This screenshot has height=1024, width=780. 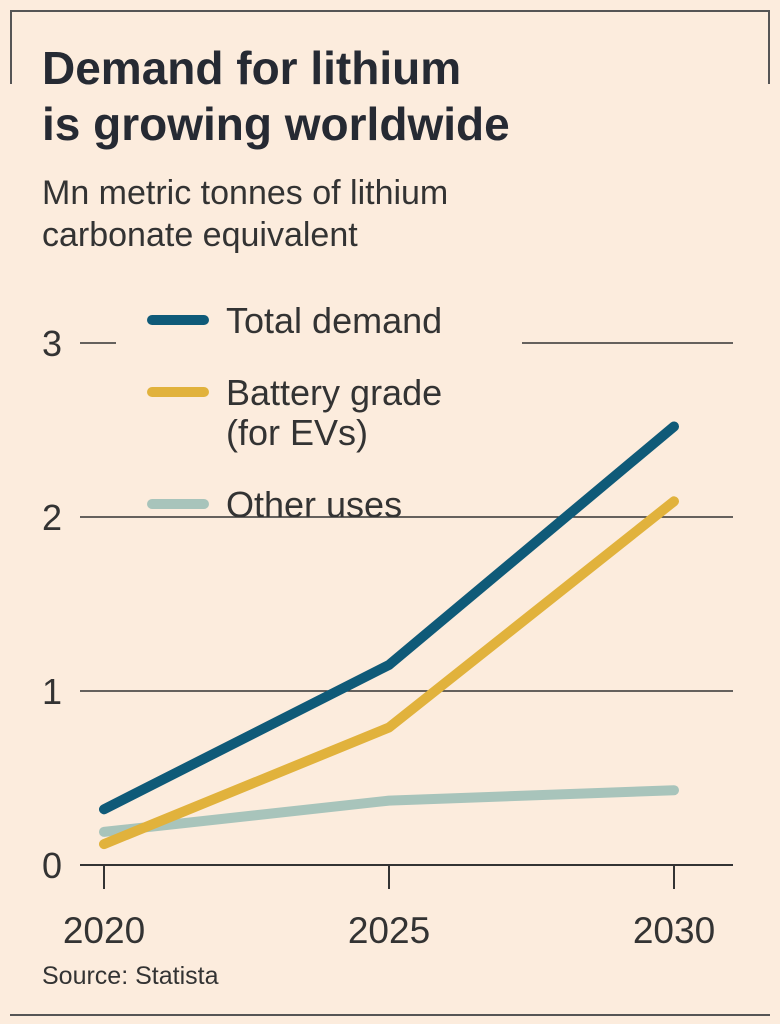 What do you see at coordinates (674, 930) in the screenshot?
I see `x-tick-label-2030: 2030` at bounding box center [674, 930].